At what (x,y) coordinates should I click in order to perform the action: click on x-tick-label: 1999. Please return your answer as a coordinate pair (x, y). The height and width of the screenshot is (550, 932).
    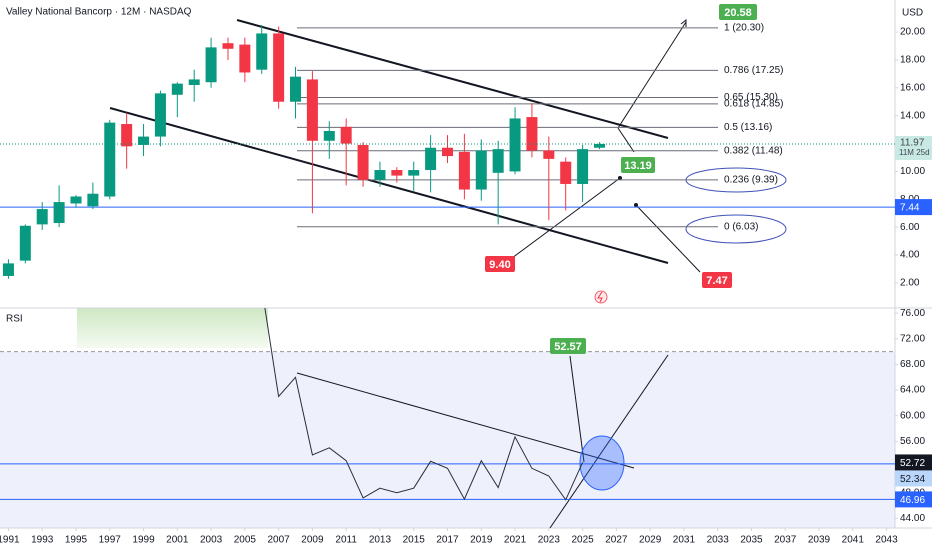
    Looking at the image, I should click on (143, 540).